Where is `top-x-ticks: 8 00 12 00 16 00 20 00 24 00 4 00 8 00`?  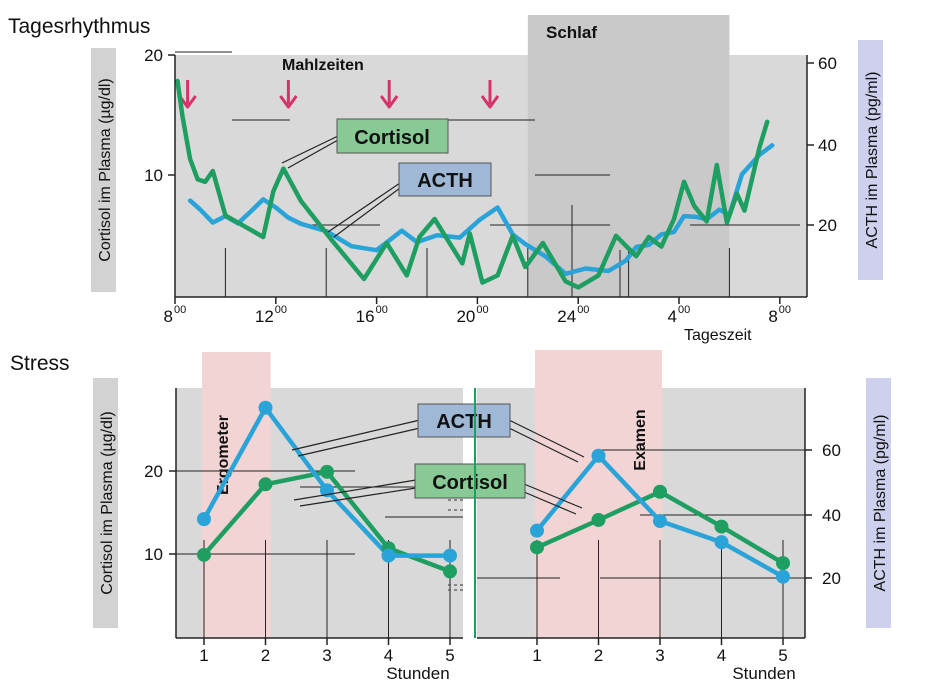
top-x-ticks: 8 00 12 00 16 00 20 00 24 00 4 00 8 00 is located at coordinates (477, 311).